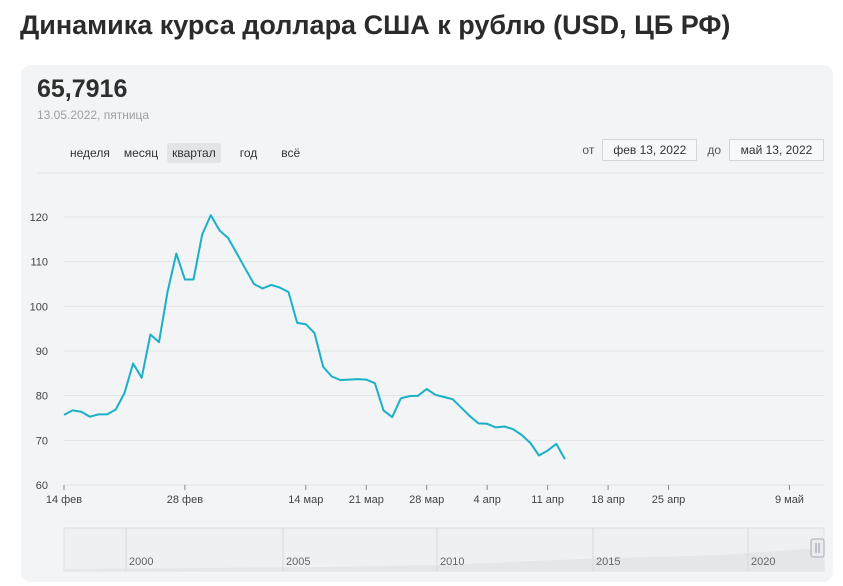 The height and width of the screenshot is (586, 843). I want to click on y-tick-label: 100, so click(39, 307).